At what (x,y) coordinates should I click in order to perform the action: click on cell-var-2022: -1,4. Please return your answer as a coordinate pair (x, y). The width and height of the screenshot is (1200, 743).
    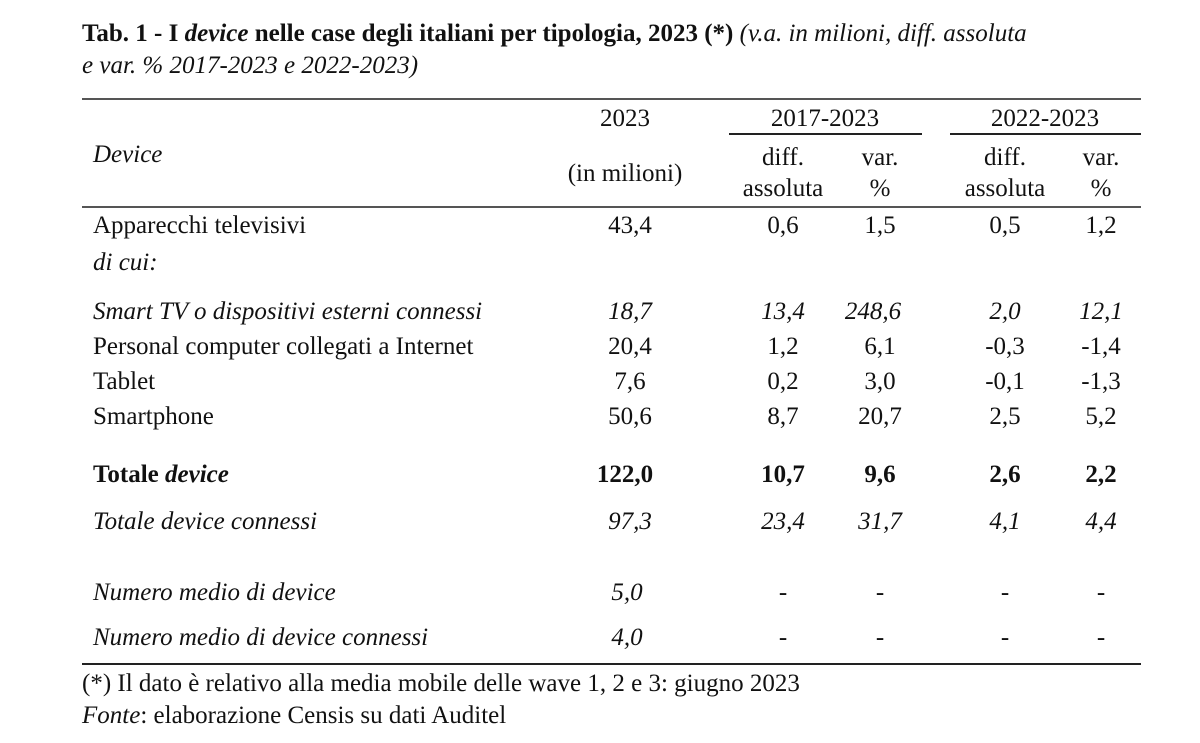
    Looking at the image, I should click on (1101, 346).